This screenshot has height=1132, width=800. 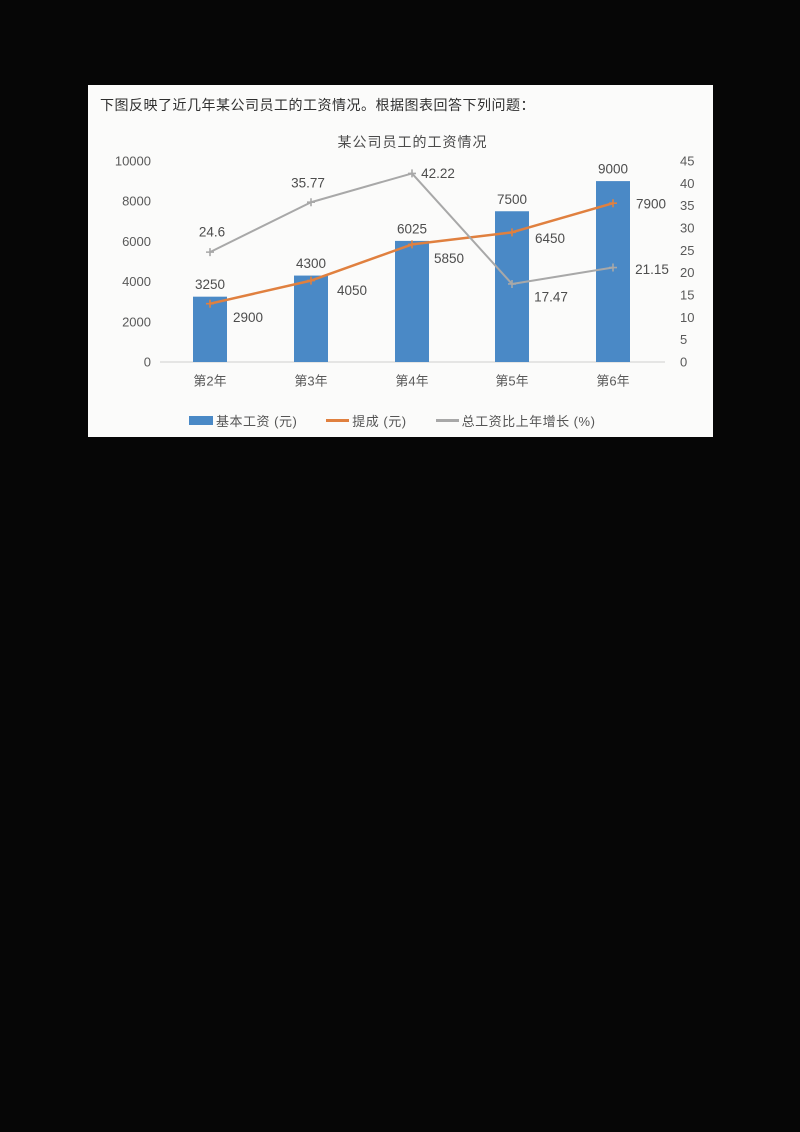 What do you see at coordinates (687, 205) in the screenshot?
I see `right-axis-tick-label: 35` at bounding box center [687, 205].